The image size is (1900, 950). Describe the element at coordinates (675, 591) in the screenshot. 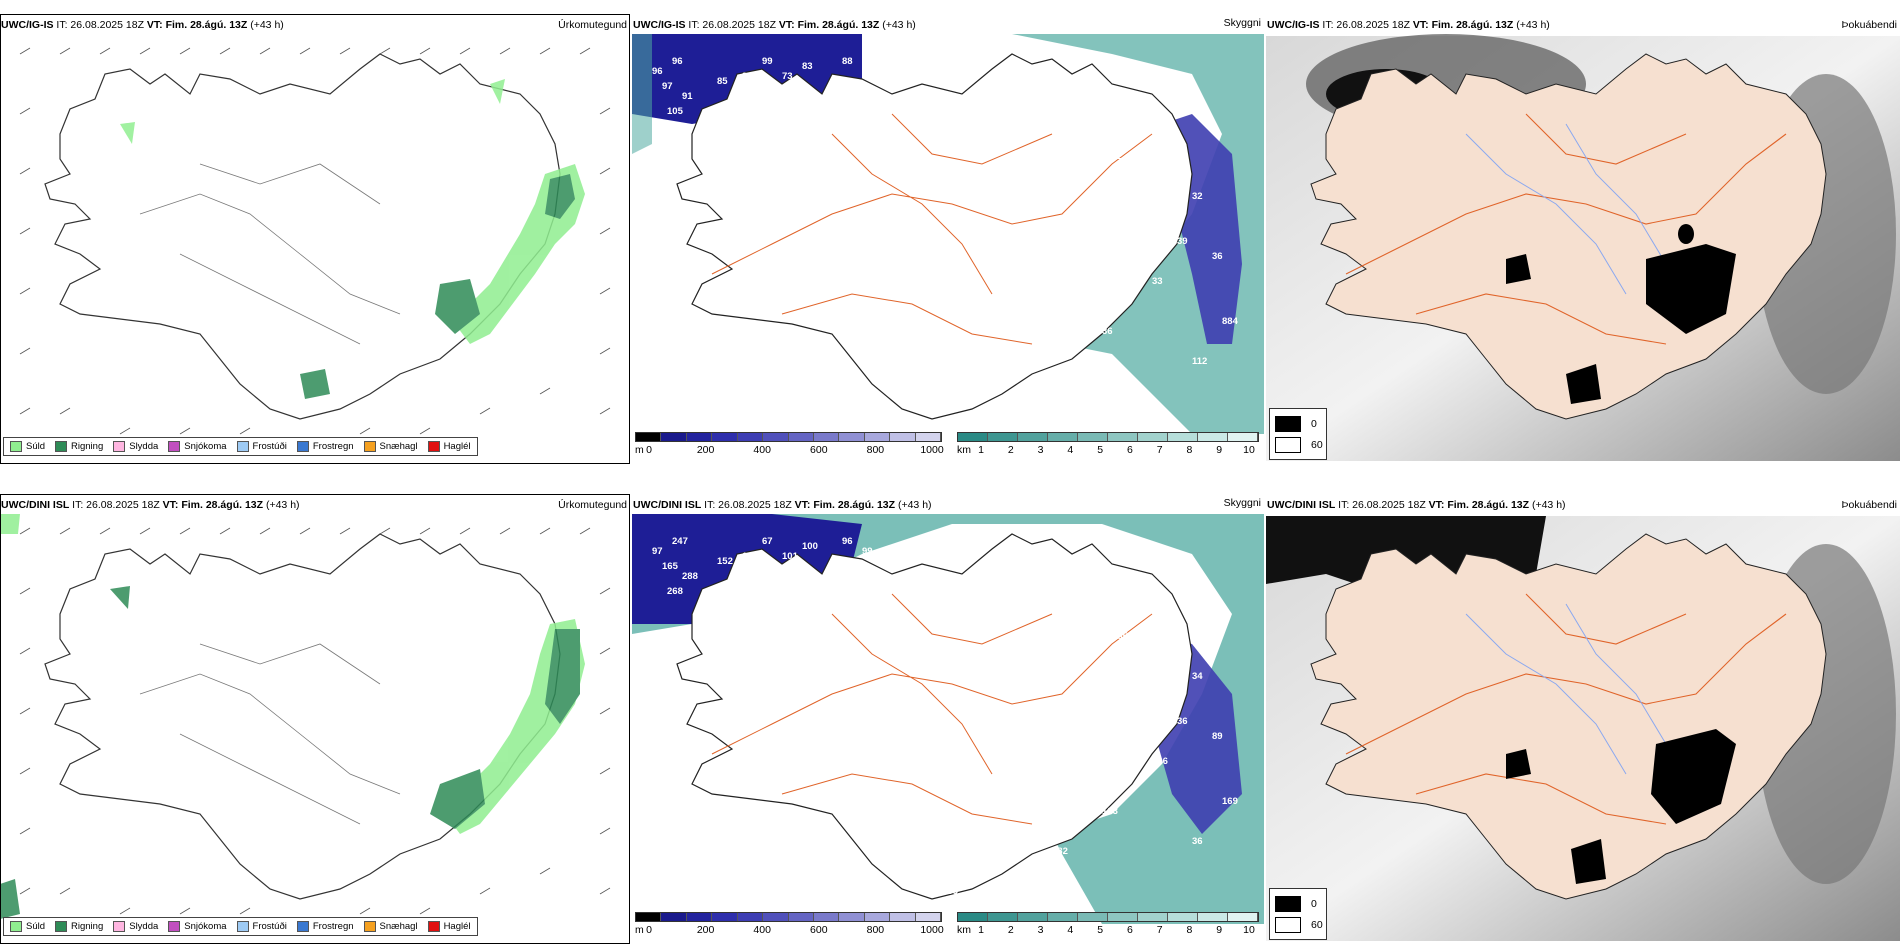

I see `visibility-value: 268` at that location.